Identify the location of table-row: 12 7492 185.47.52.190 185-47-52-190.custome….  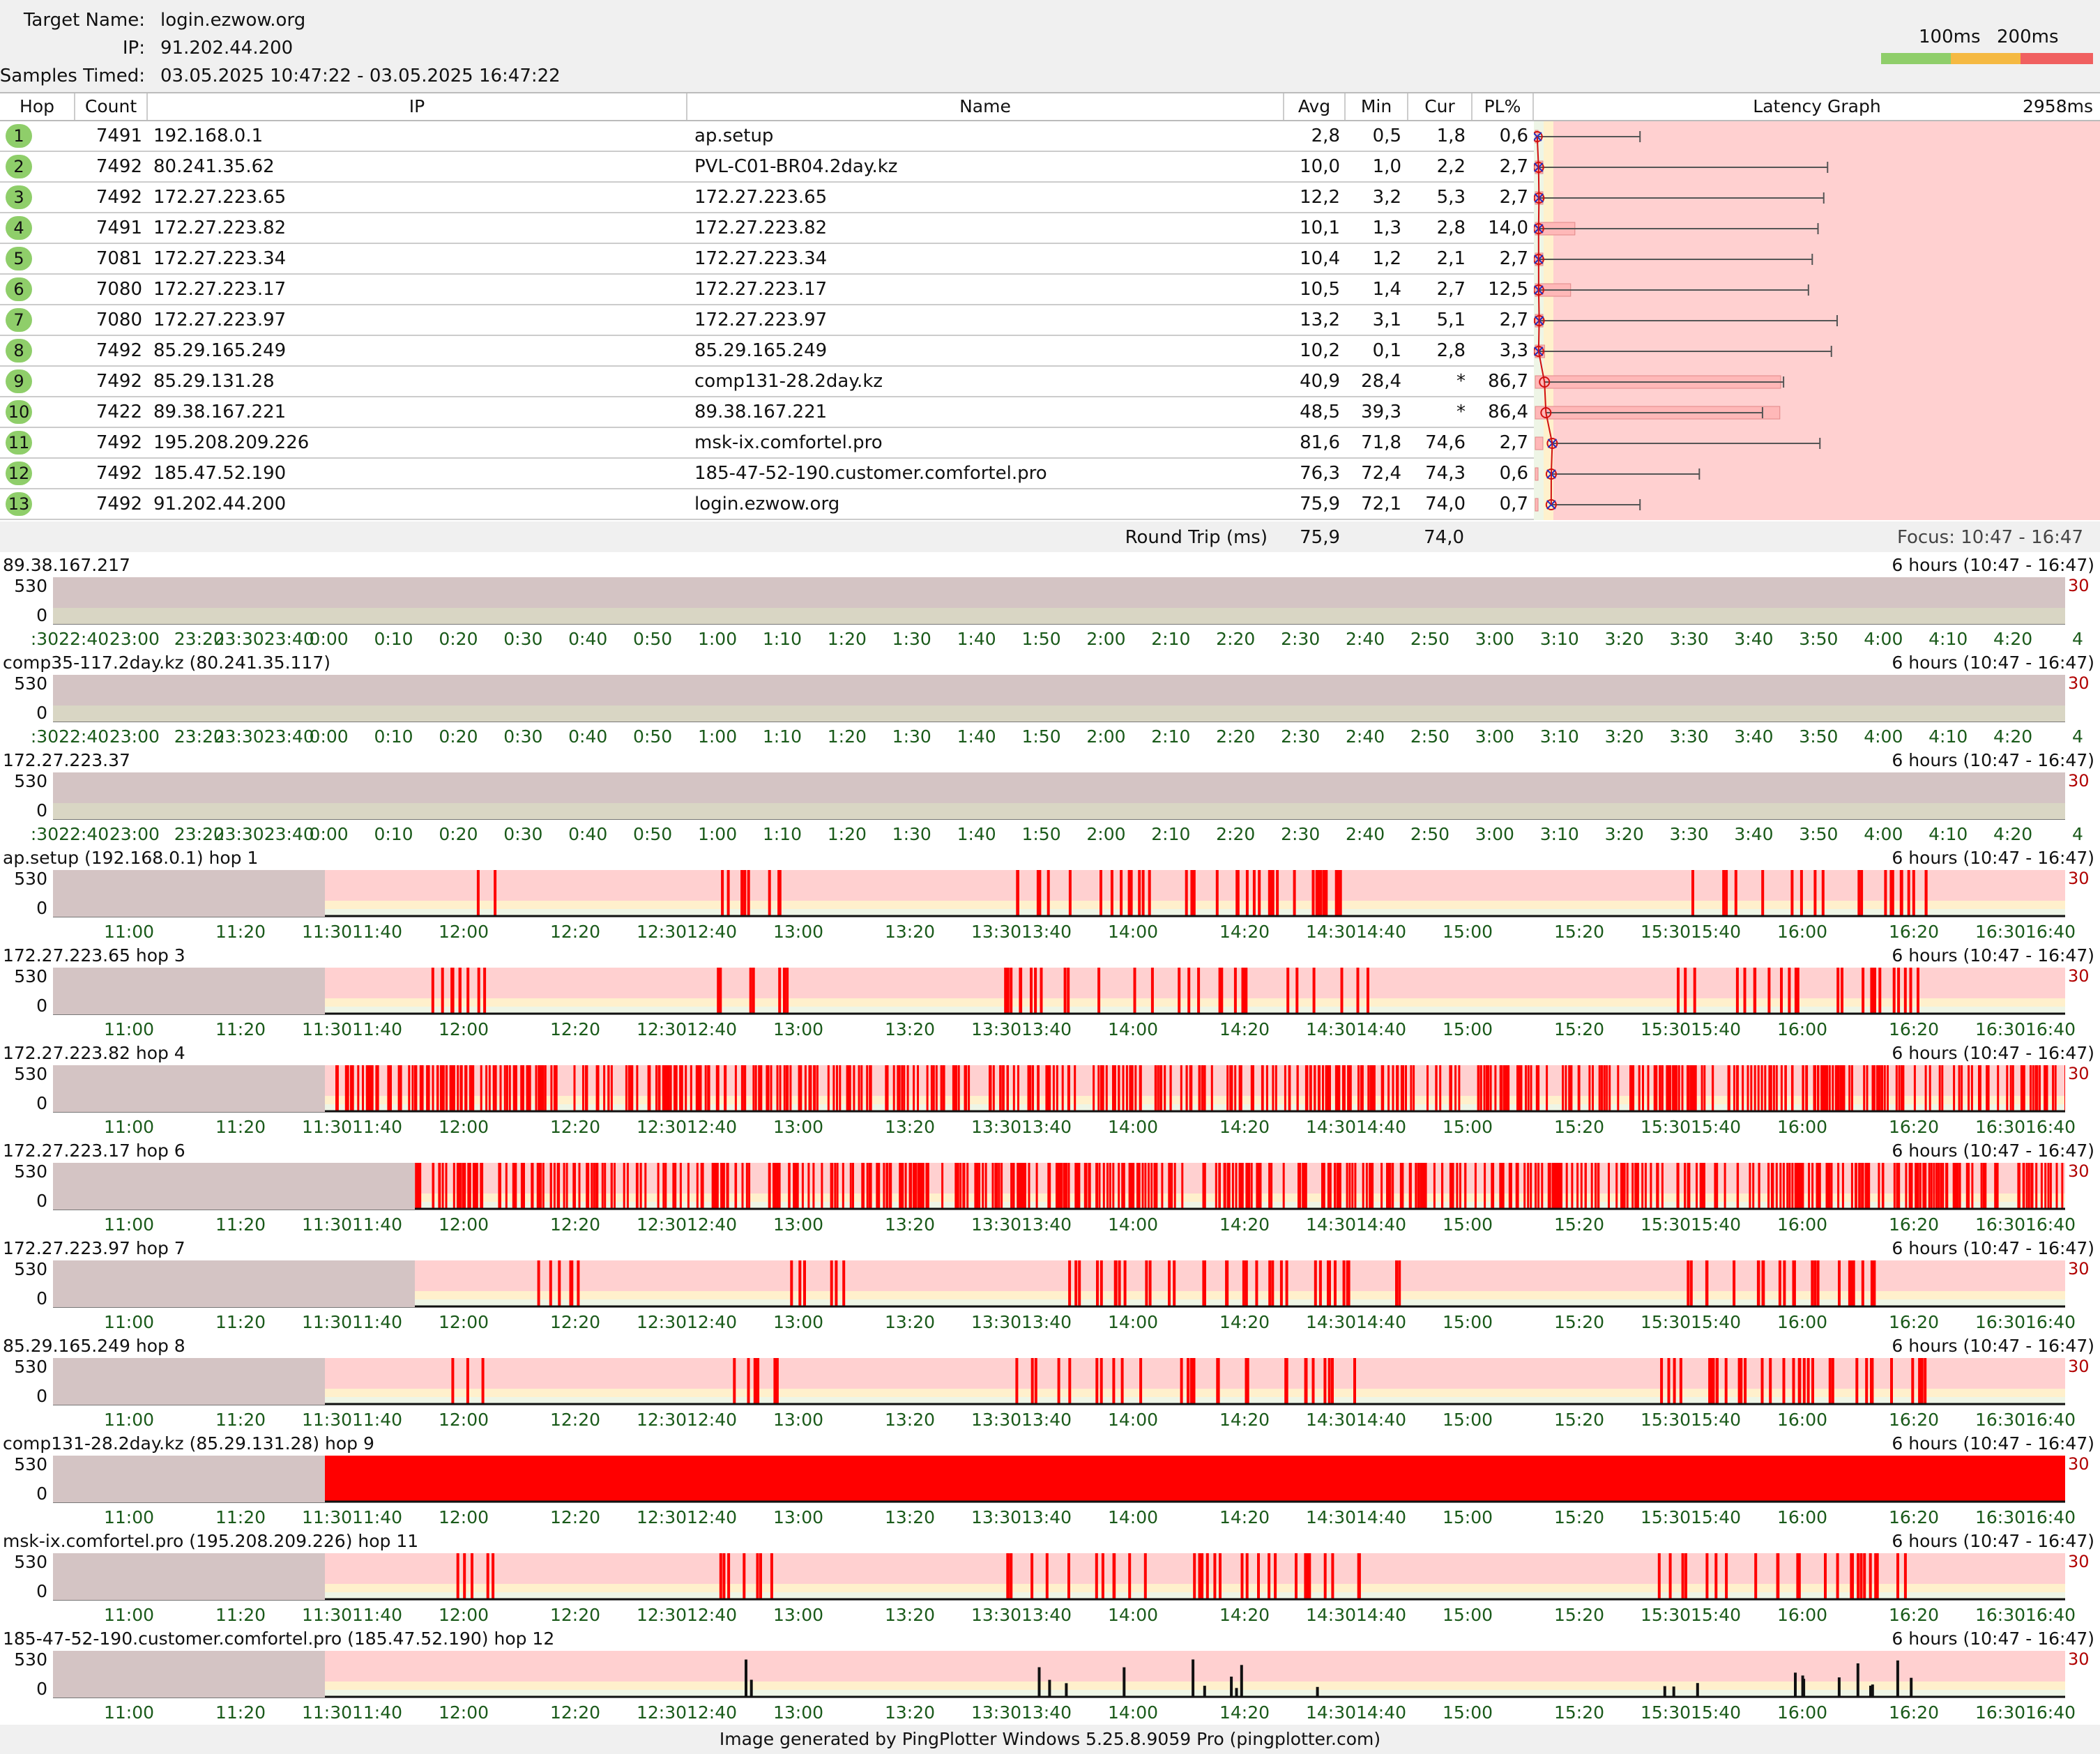
(767, 474).